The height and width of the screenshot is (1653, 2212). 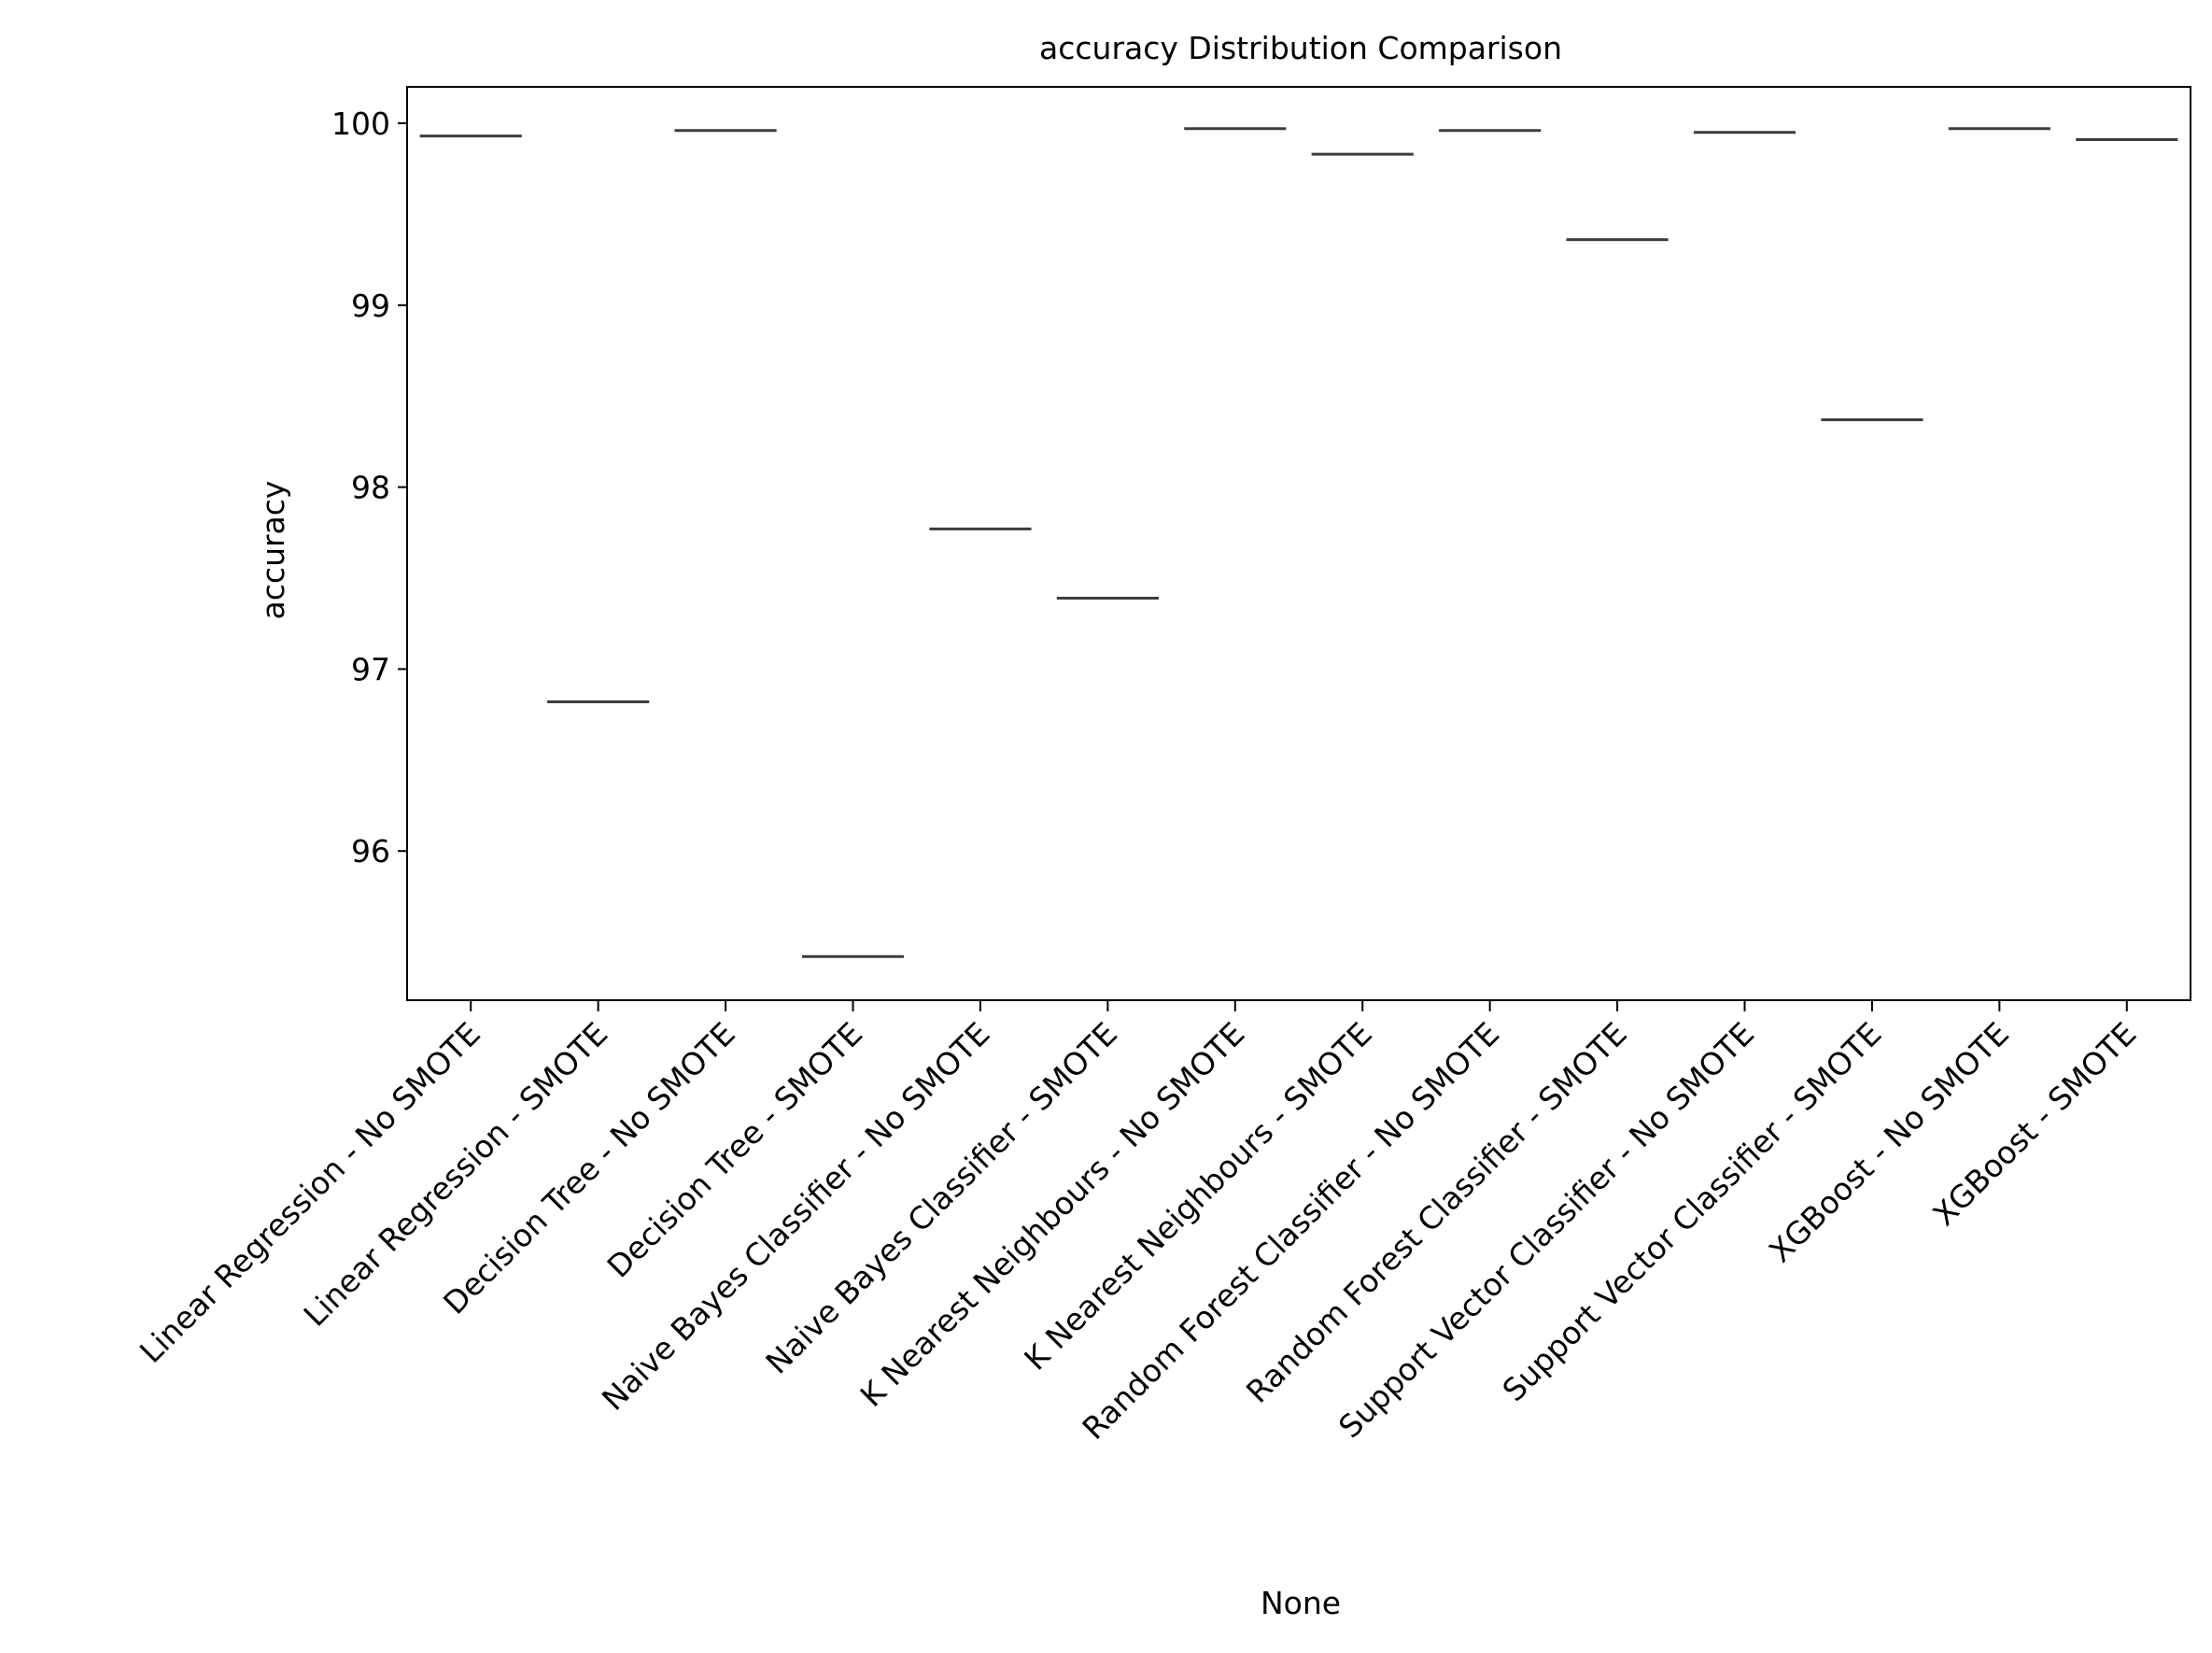 What do you see at coordinates (360, 124) in the screenshot?
I see `y-tick-label: 100` at bounding box center [360, 124].